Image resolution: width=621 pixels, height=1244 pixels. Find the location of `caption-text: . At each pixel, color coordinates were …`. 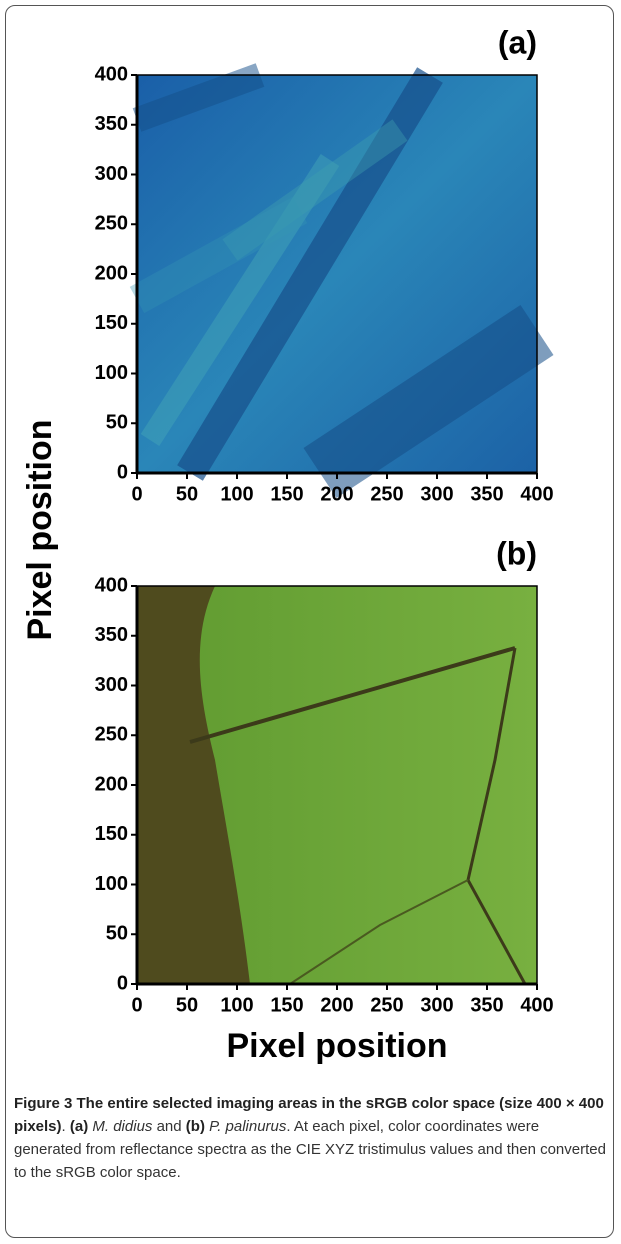

caption-text: . At each pixel, color coordinates were … is located at coordinates (310, 1149).